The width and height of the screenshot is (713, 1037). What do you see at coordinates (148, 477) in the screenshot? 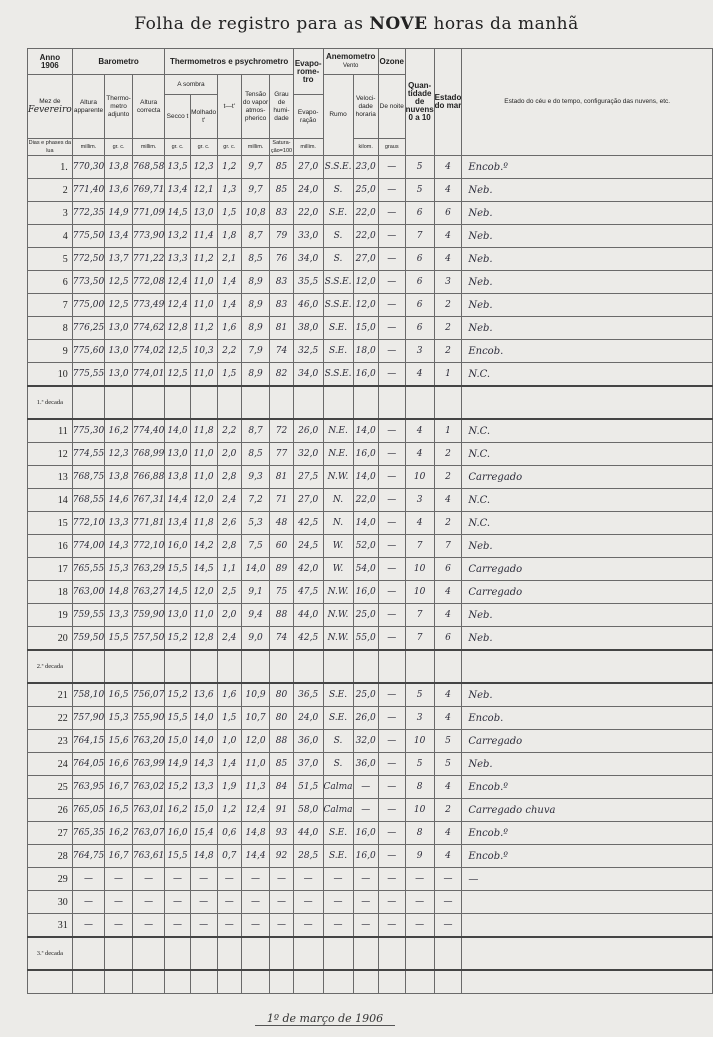
I see `corrected-height-cell: 766,88` at bounding box center [148, 477].